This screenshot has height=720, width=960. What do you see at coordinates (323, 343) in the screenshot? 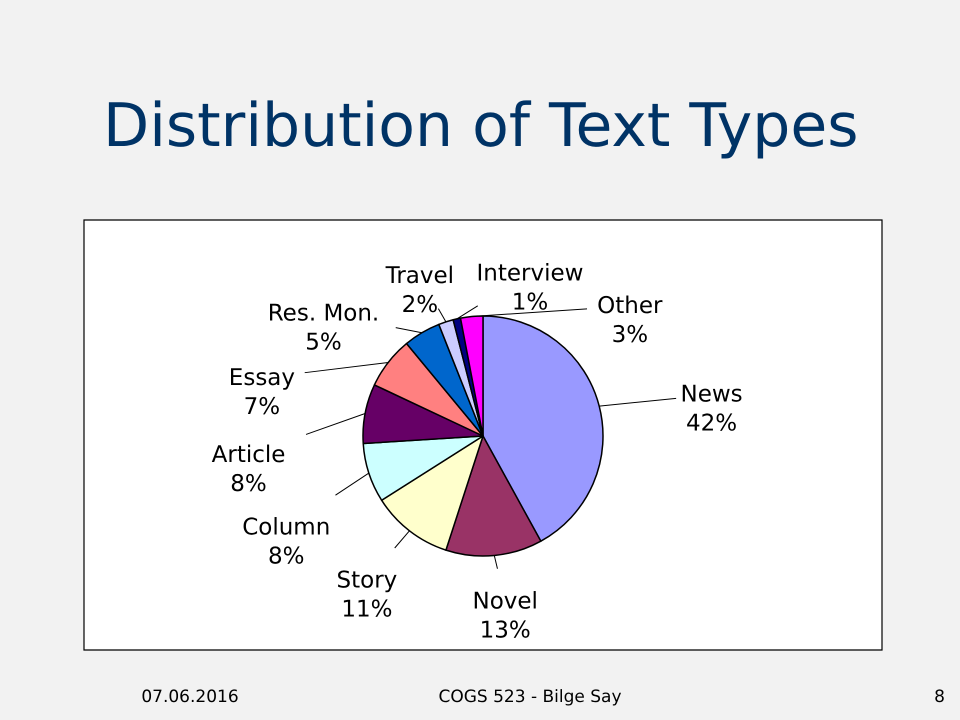
I see `data-label: 5%` at bounding box center [323, 343].